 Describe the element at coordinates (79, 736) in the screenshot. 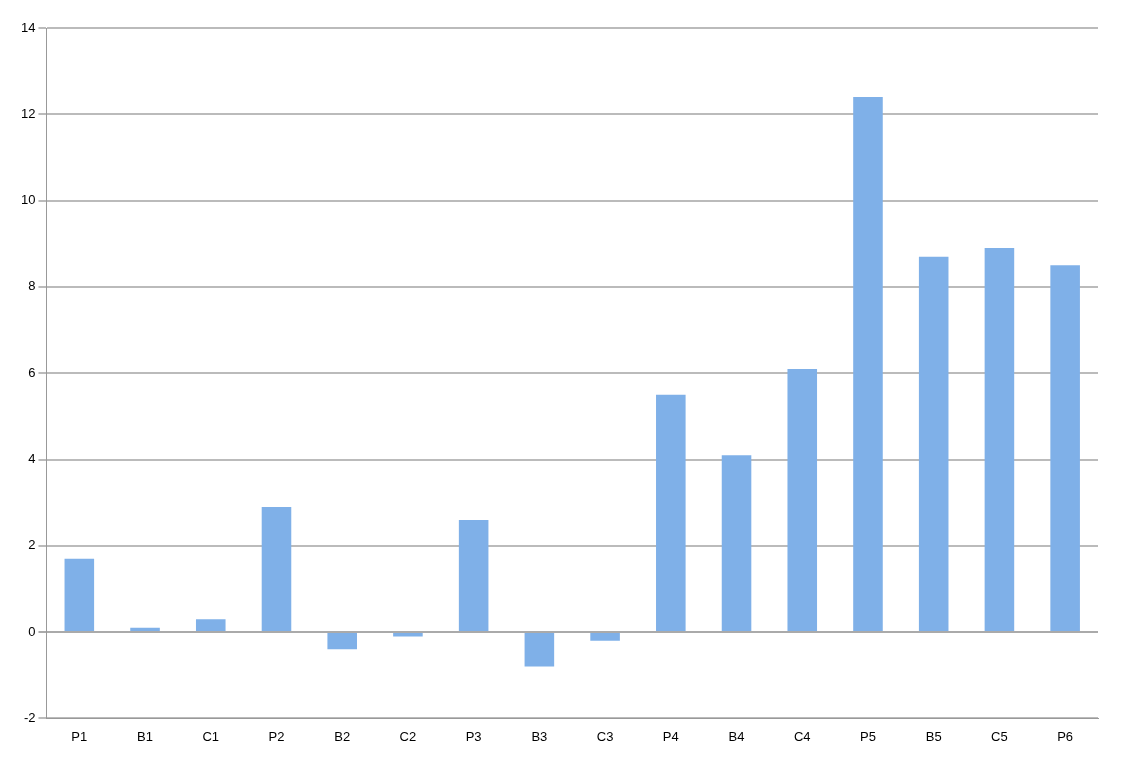

I see `x-tick-label: P1` at that location.